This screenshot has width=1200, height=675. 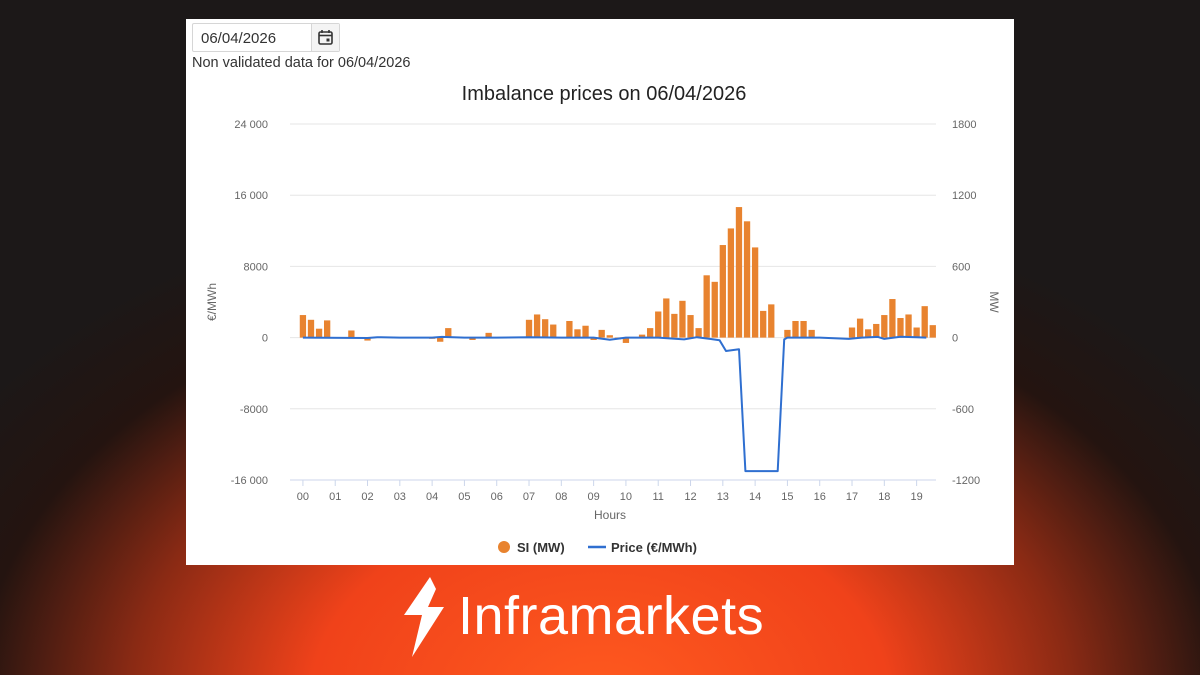 What do you see at coordinates (265, 339) in the screenshot?
I see `y-left-tick-label: 0` at bounding box center [265, 339].